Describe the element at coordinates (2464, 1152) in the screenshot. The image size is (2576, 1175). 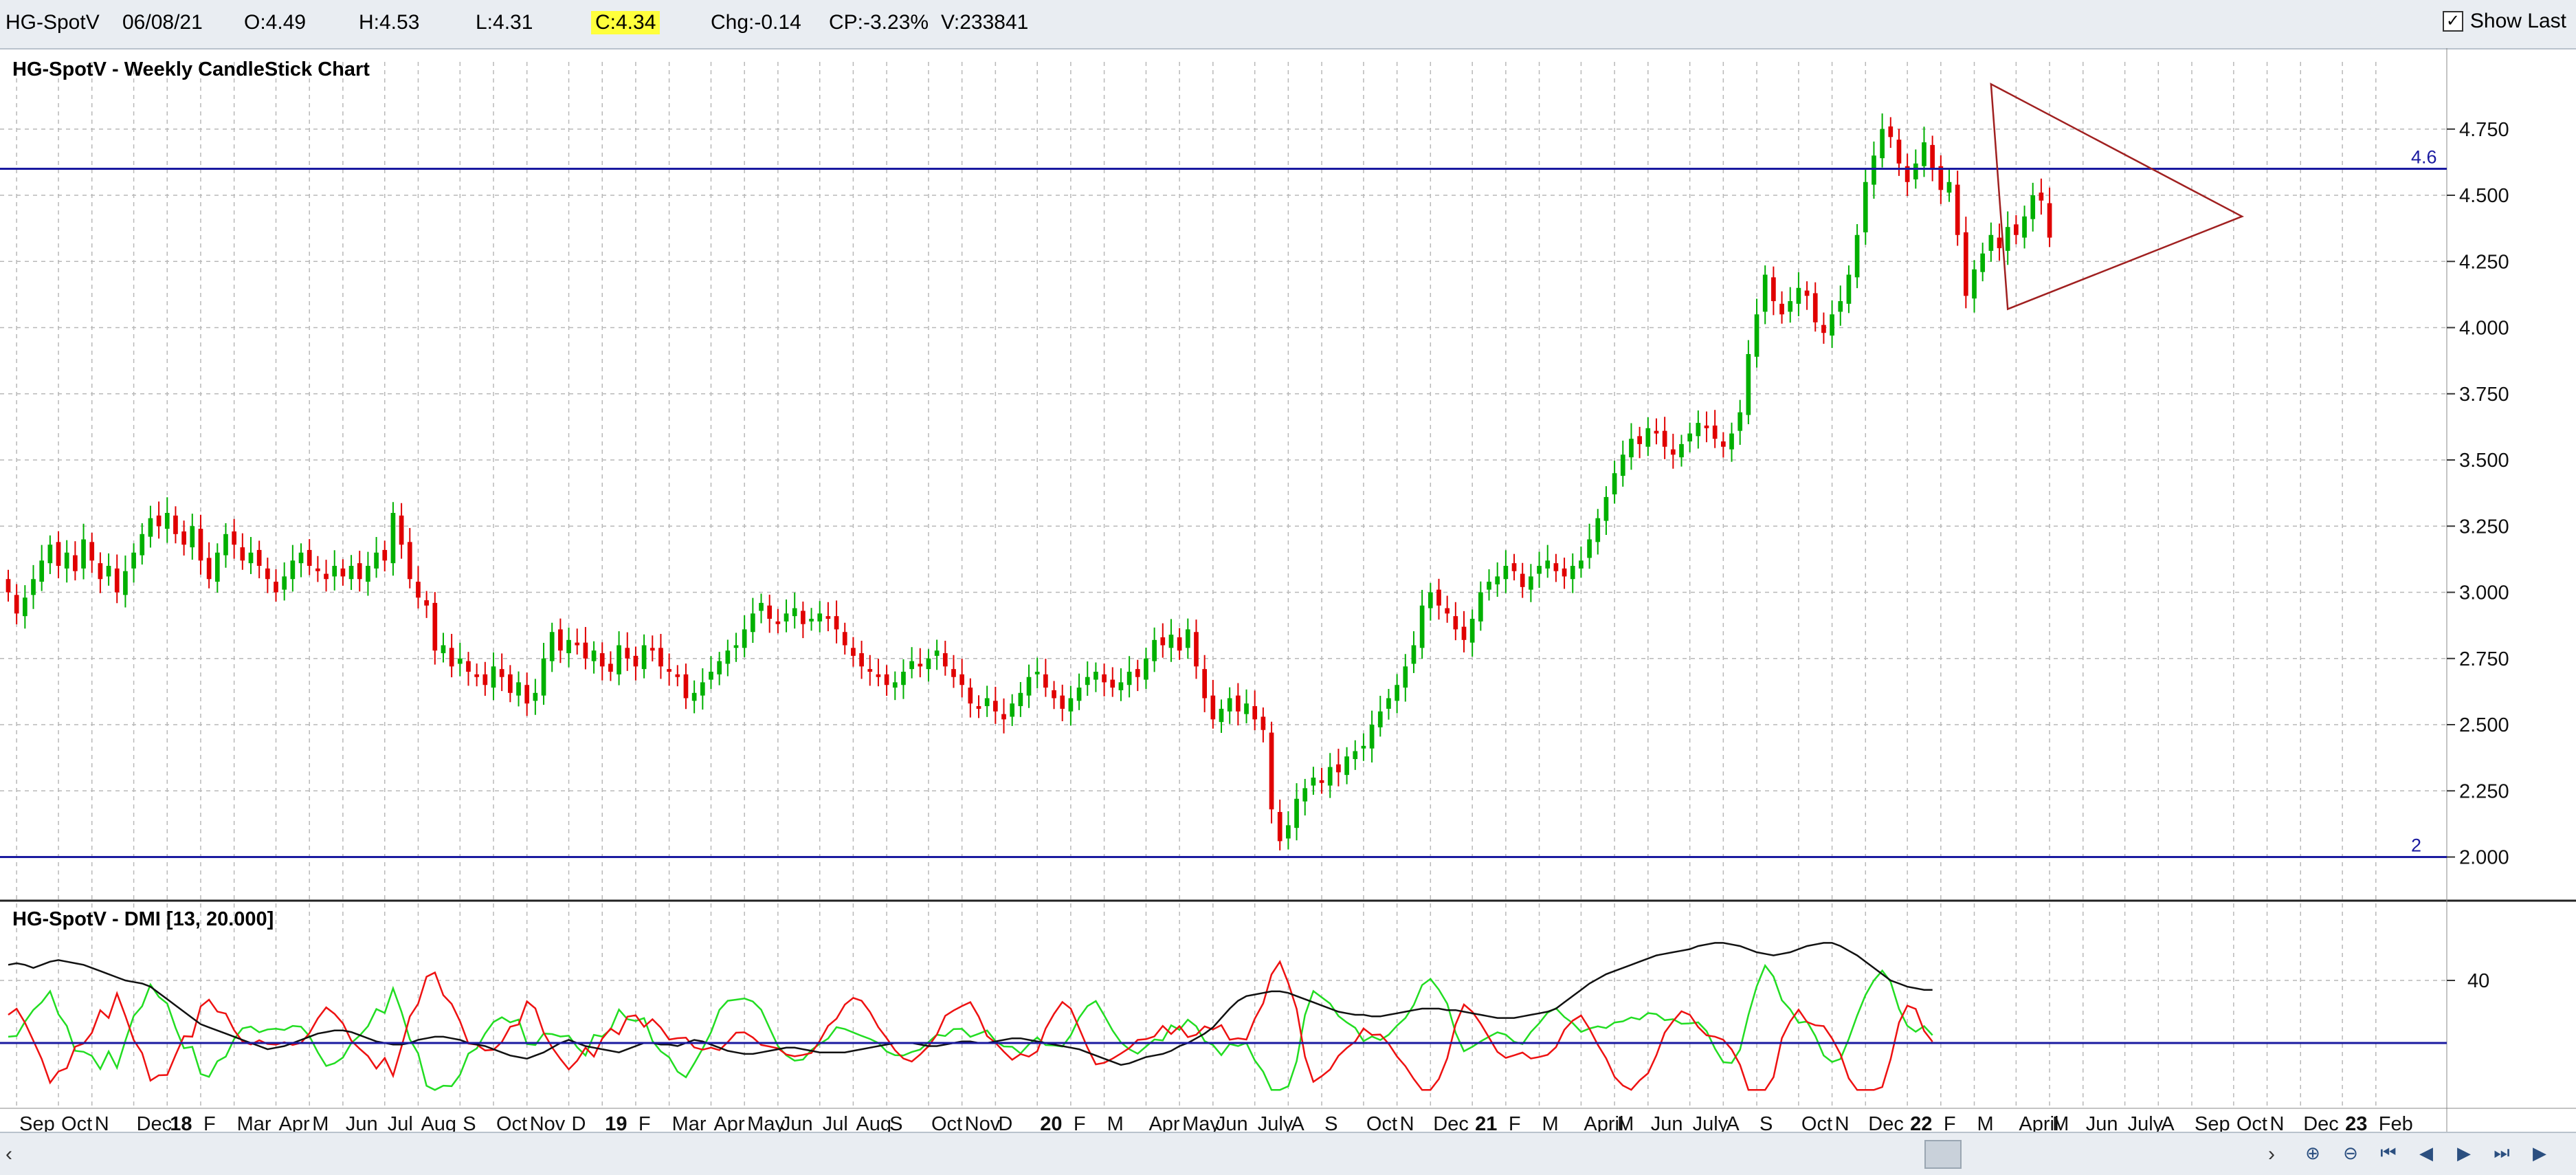
I see `scroll-forward-icon: ▶` at that location.